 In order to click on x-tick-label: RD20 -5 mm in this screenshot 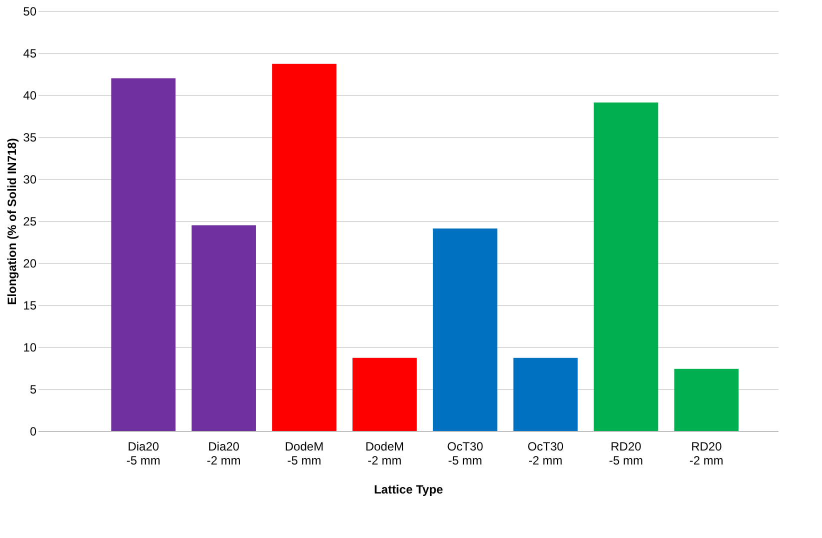, I will do `click(625, 454)`.